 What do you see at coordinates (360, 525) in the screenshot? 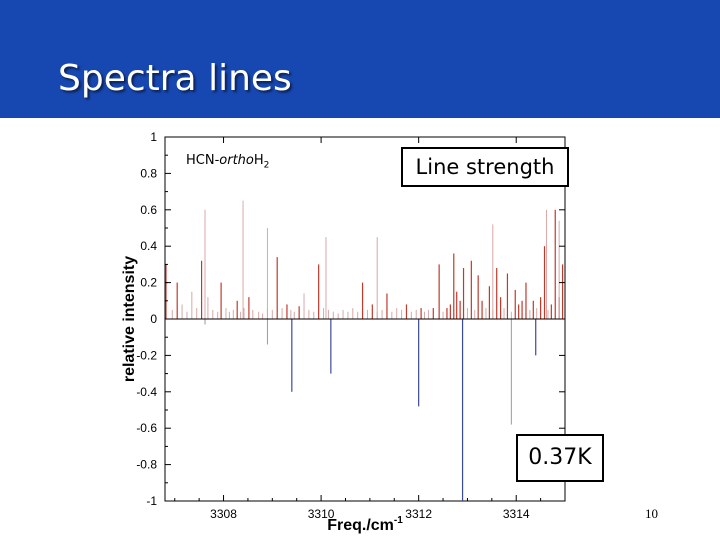
I see `x-axis-label-text: Freq./cm` at bounding box center [360, 525].